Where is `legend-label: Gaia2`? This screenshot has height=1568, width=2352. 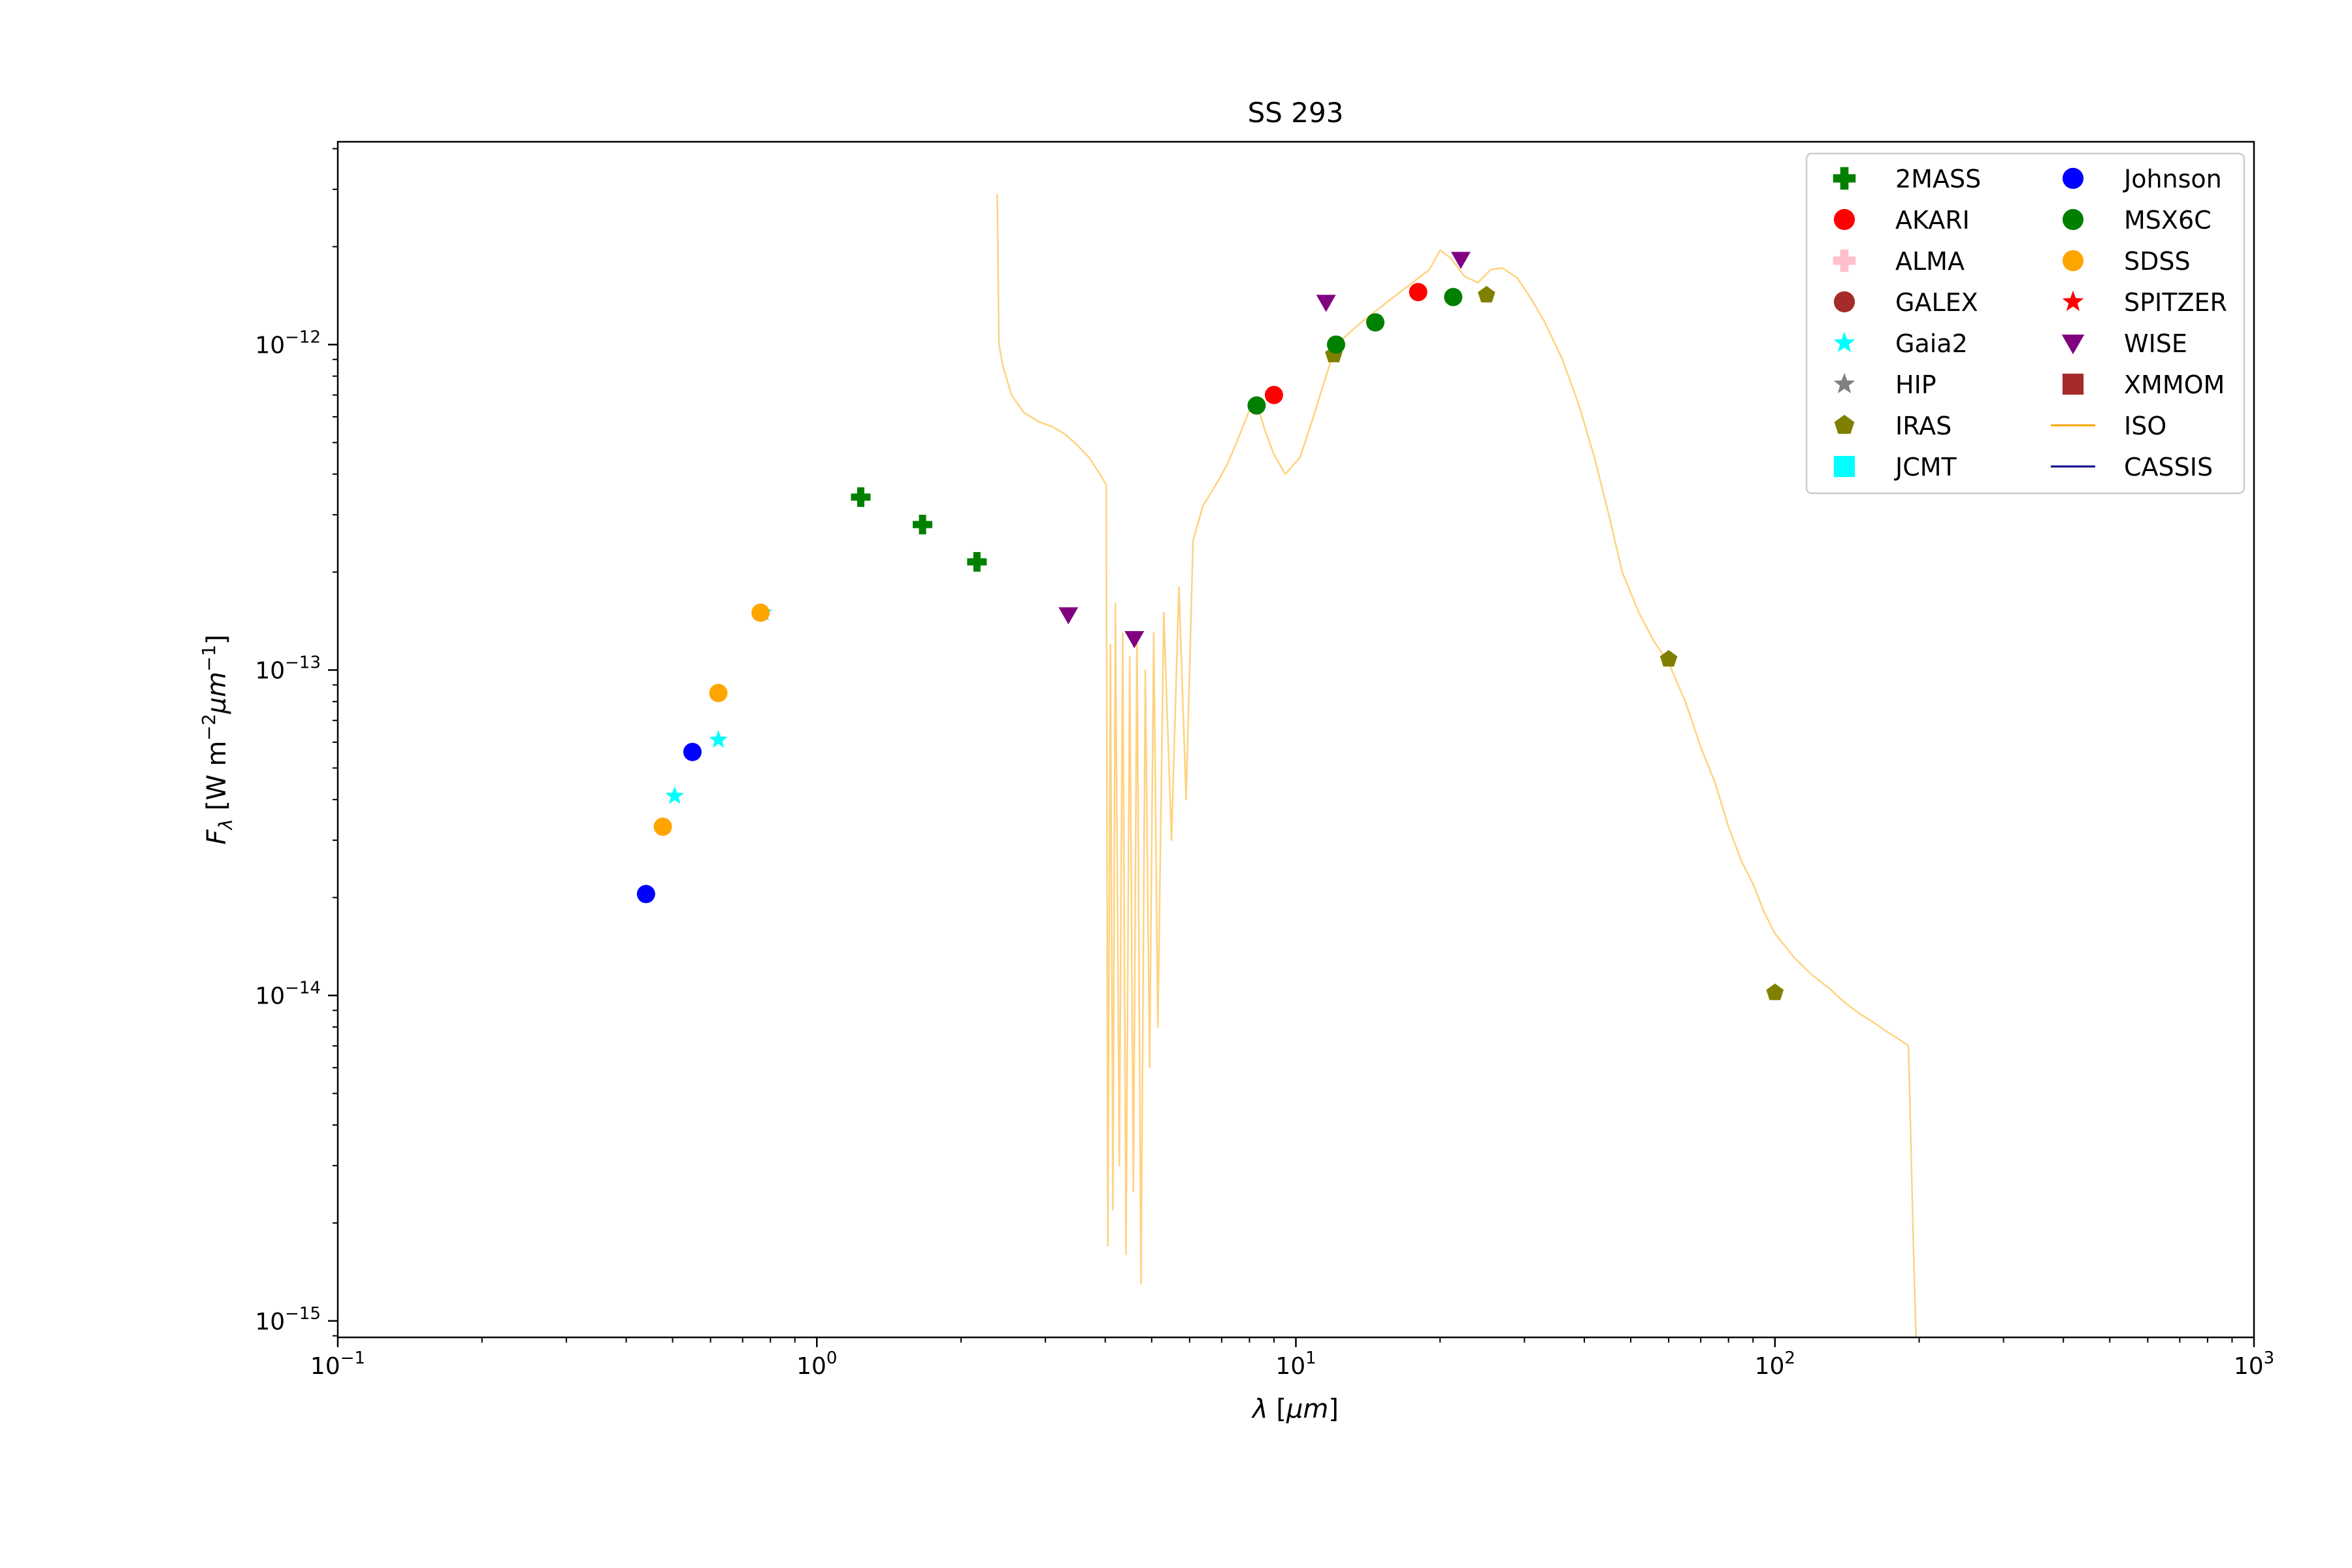 legend-label: Gaia2 is located at coordinates (1931, 343).